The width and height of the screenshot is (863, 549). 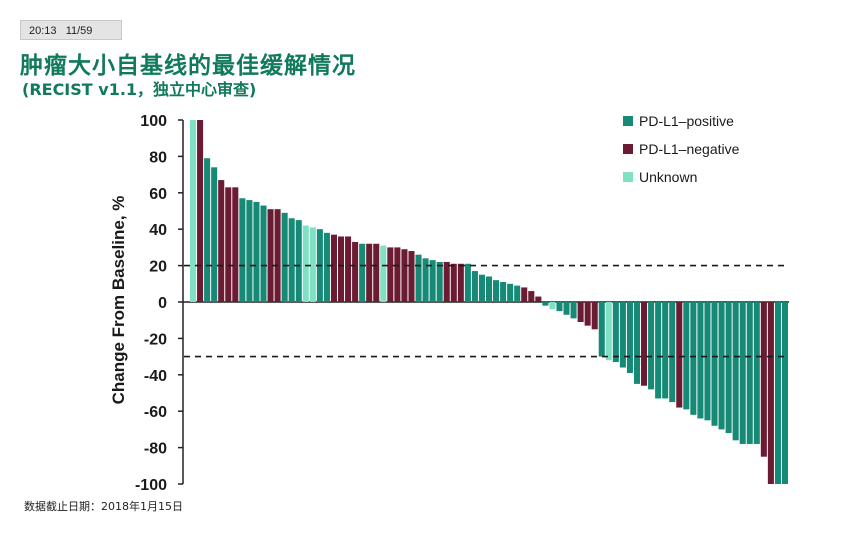 What do you see at coordinates (155, 376) in the screenshot?
I see `y-tick-label: -40` at bounding box center [155, 376].